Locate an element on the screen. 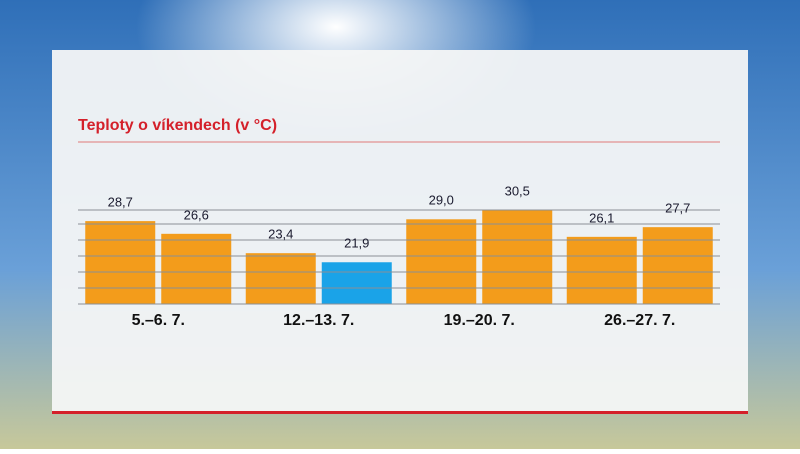 The width and height of the screenshot is (800, 454). chart-title: Teploty o víkendech (v °C) is located at coordinates (177, 125).